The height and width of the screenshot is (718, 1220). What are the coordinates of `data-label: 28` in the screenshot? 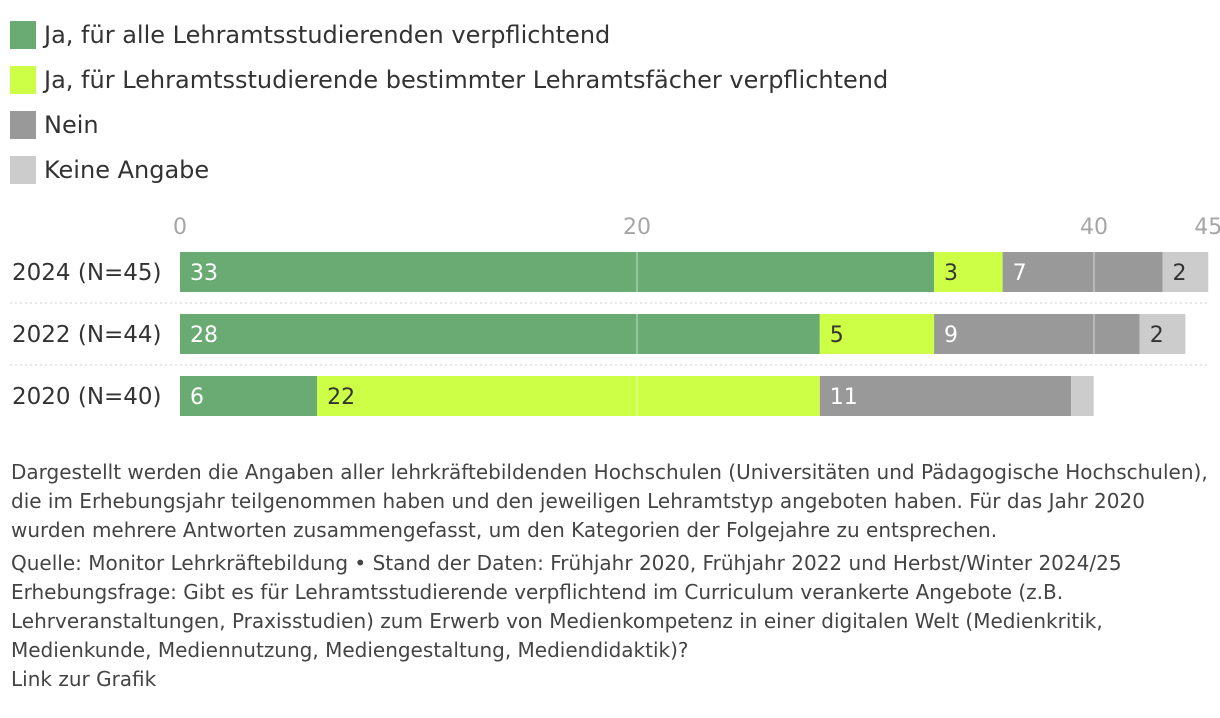 It's located at (204, 335).